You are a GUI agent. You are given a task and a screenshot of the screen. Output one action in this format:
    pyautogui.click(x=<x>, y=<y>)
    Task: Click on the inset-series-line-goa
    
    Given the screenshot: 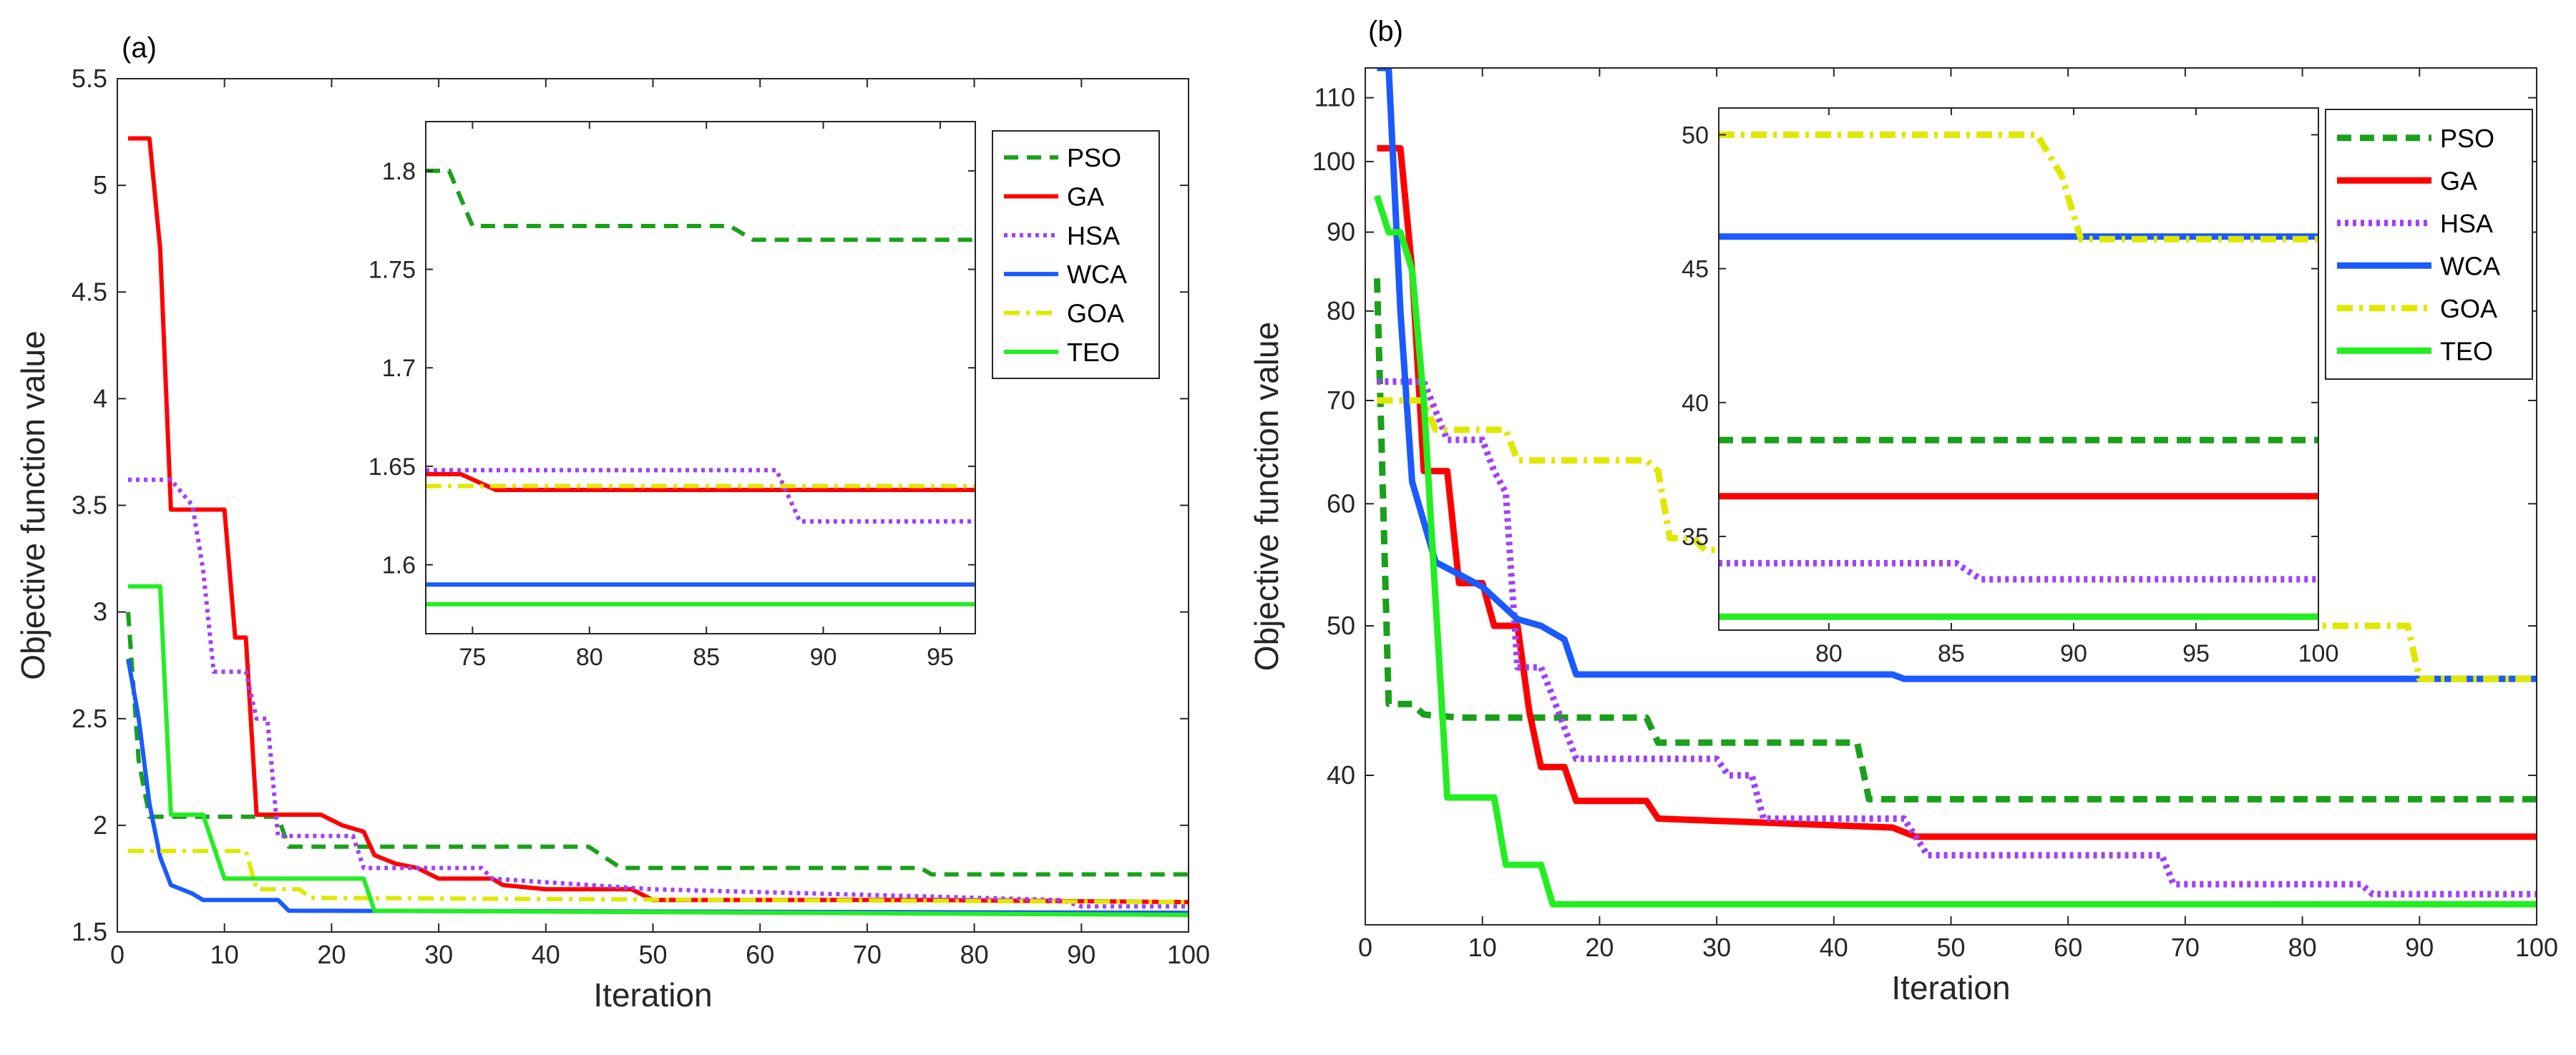 What is the action you would take?
    pyautogui.click(x=2018, y=186)
    